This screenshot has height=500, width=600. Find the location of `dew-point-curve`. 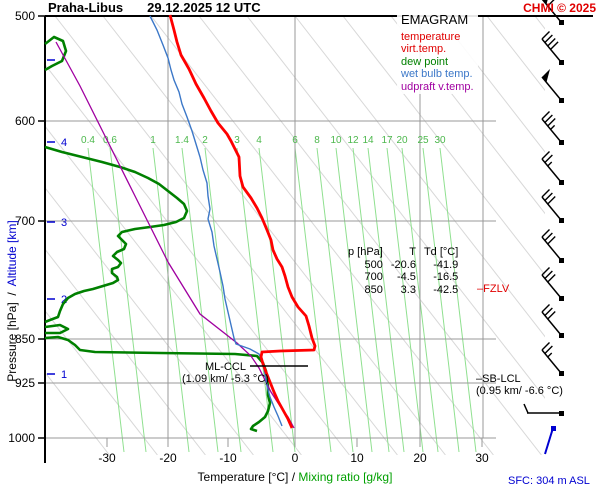

dew-point-curve is located at coordinates (56, 53).